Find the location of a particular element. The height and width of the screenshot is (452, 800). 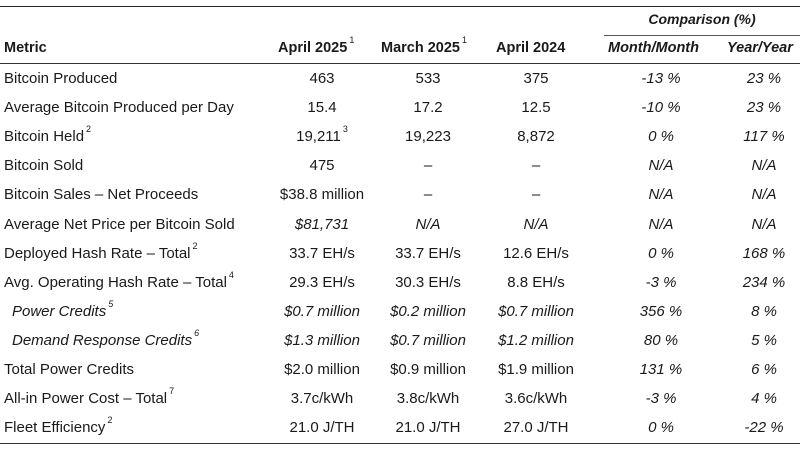

april-2024-cell: – is located at coordinates (536, 194).